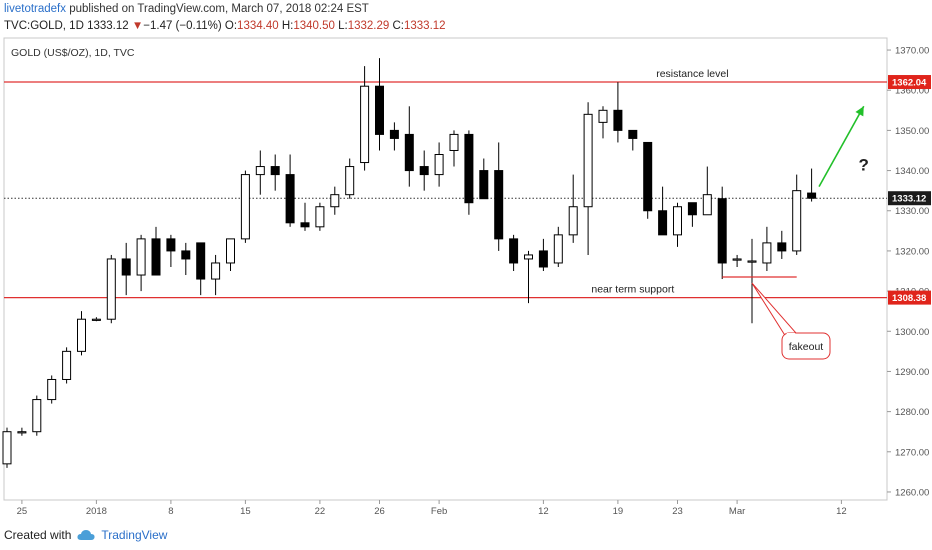 Image resolution: width=932 pixels, height=550 pixels. What do you see at coordinates (424, 26) in the screenshot?
I see `close-value: 1333.12` at bounding box center [424, 26].